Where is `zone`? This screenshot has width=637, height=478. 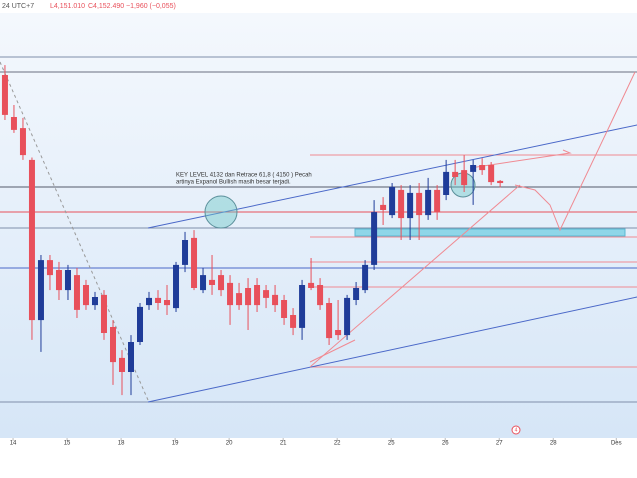 zone is located at coordinates (490, 232).